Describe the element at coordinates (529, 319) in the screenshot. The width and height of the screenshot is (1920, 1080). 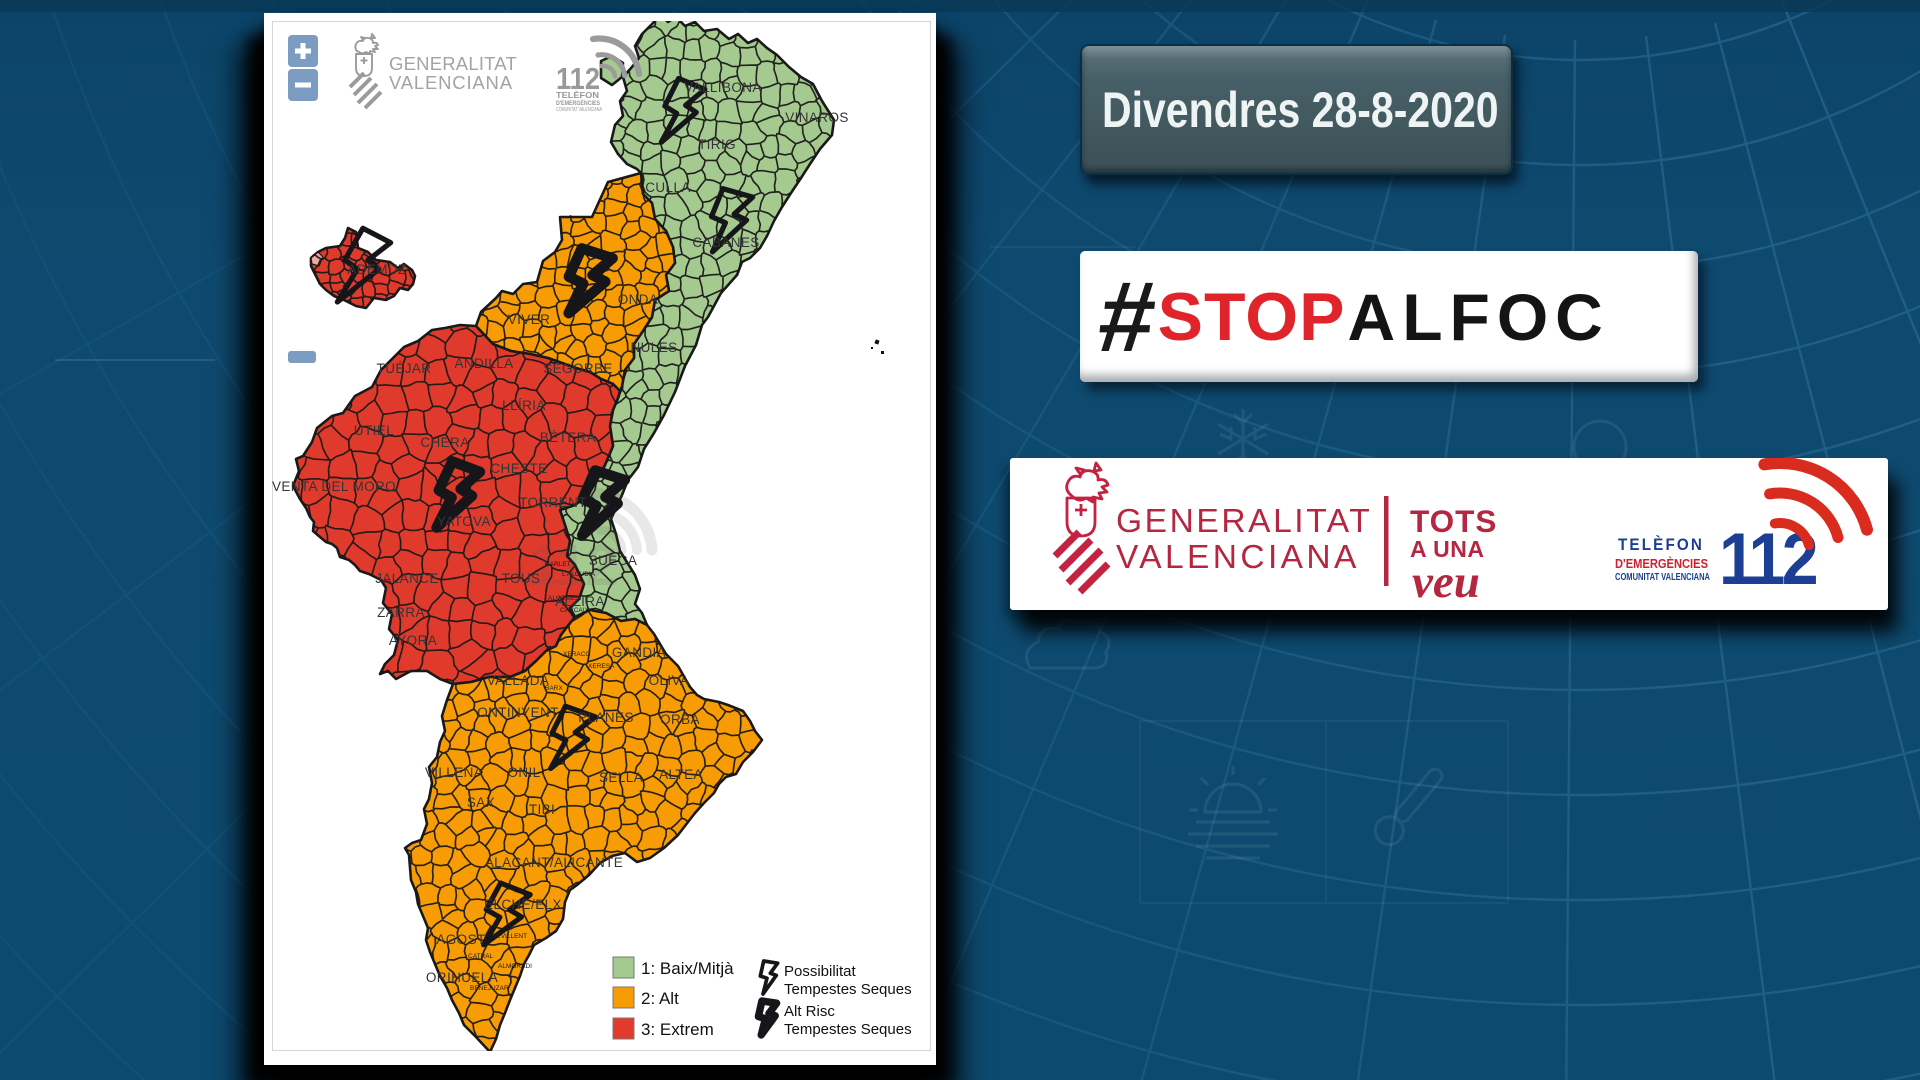
I see `svg-text: VIVER` at that location.